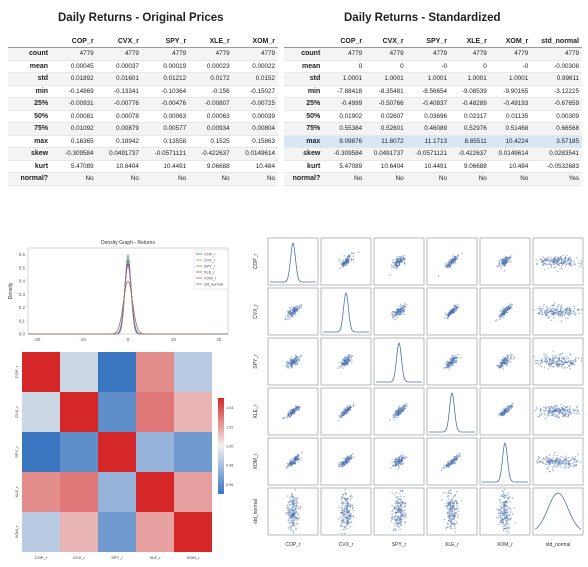  Describe the element at coordinates (31, 91) in the screenshot. I see `row-label: min` at that location.